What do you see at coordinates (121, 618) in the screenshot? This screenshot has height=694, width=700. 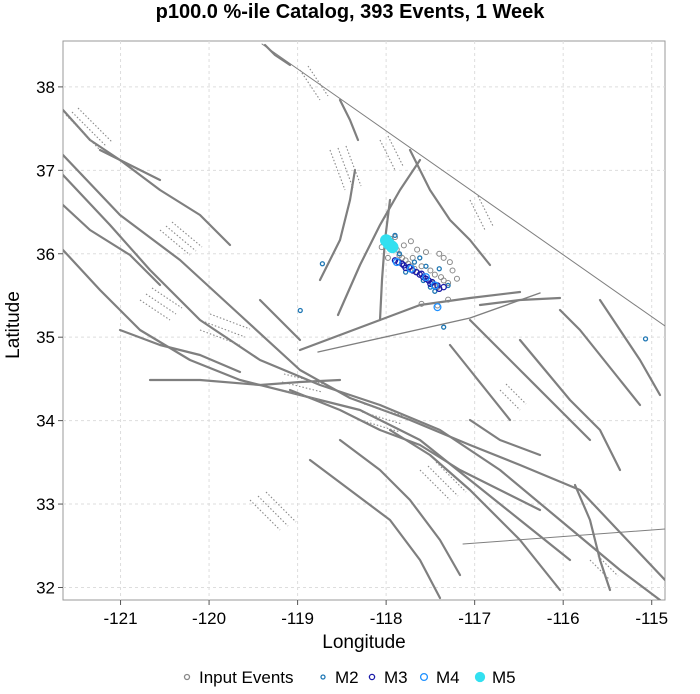 I see `x-tick-label: -121` at bounding box center [121, 618].